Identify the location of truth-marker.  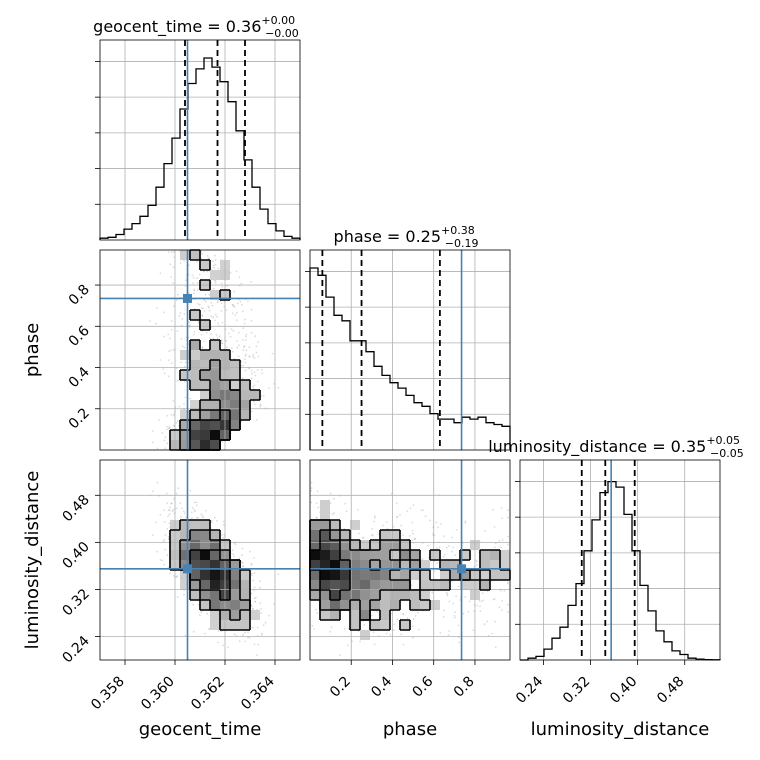
(462, 569).